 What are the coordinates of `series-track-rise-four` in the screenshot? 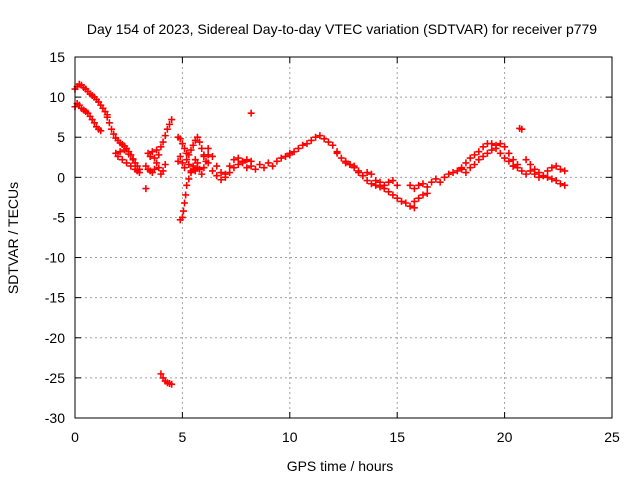 It's located at (160, 139).